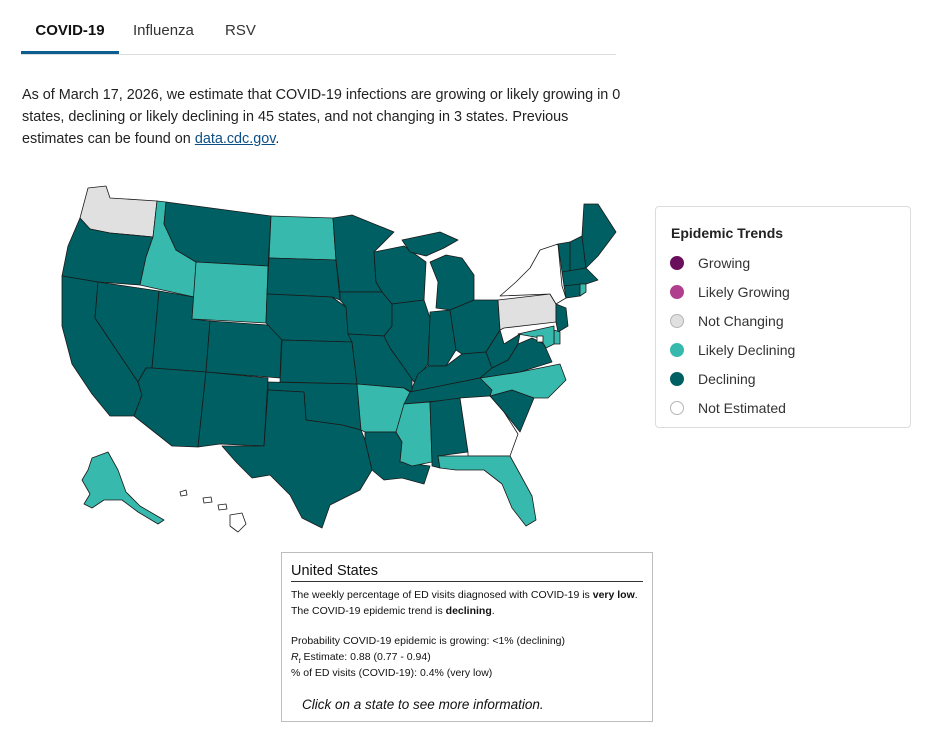 The image size is (925, 736). I want to click on legend-label: Not Estimated, so click(742, 408).